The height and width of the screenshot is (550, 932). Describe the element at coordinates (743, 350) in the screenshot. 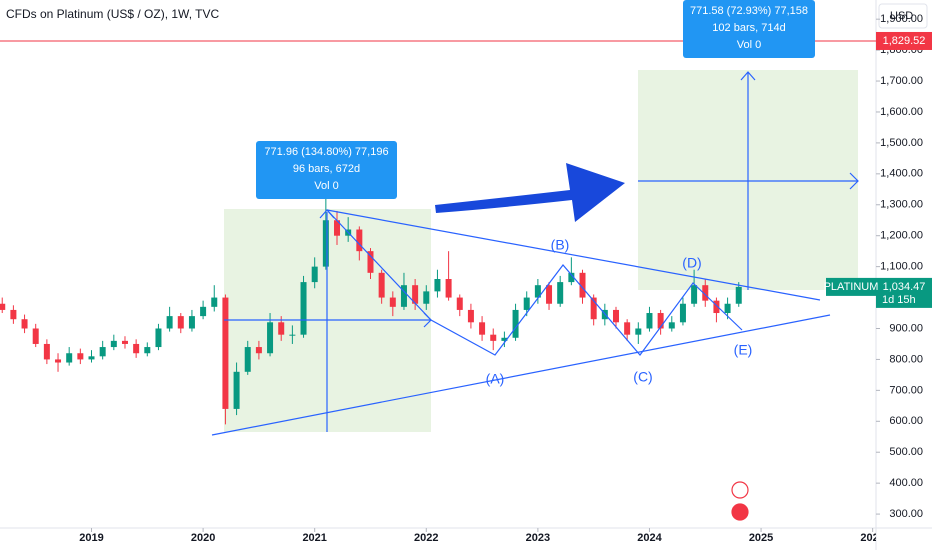

I see `wave-label: (E)` at that location.